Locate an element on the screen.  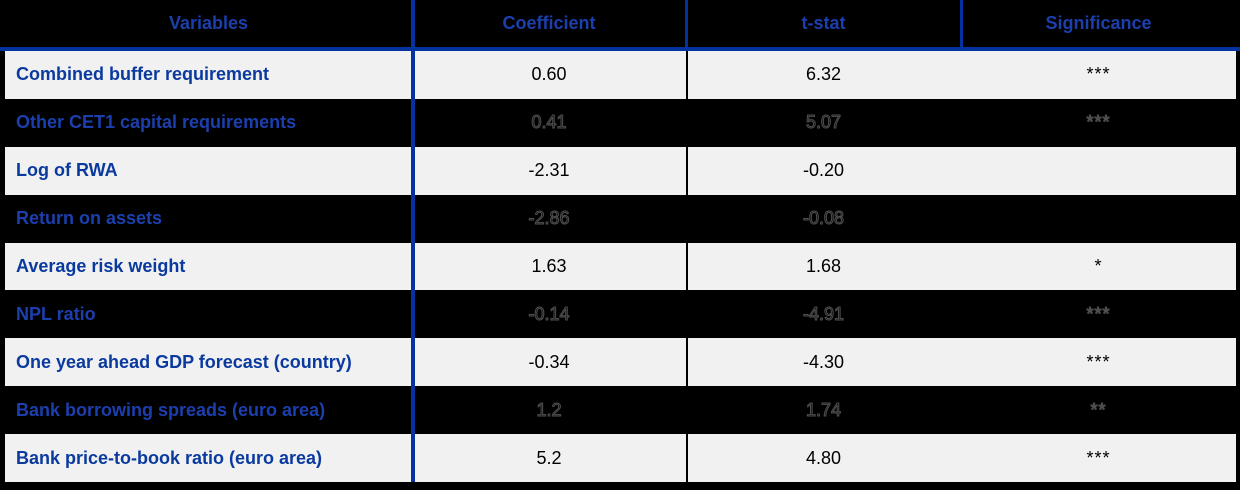
variable-cell: NPL ratio is located at coordinates (56, 313).